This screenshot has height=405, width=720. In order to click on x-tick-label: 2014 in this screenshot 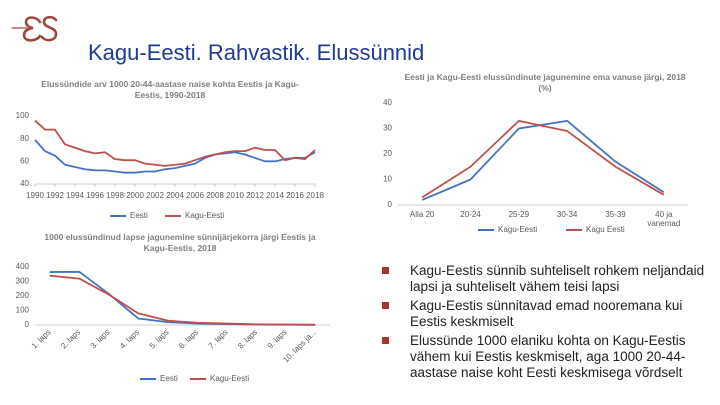, I will do `click(275, 195)`.